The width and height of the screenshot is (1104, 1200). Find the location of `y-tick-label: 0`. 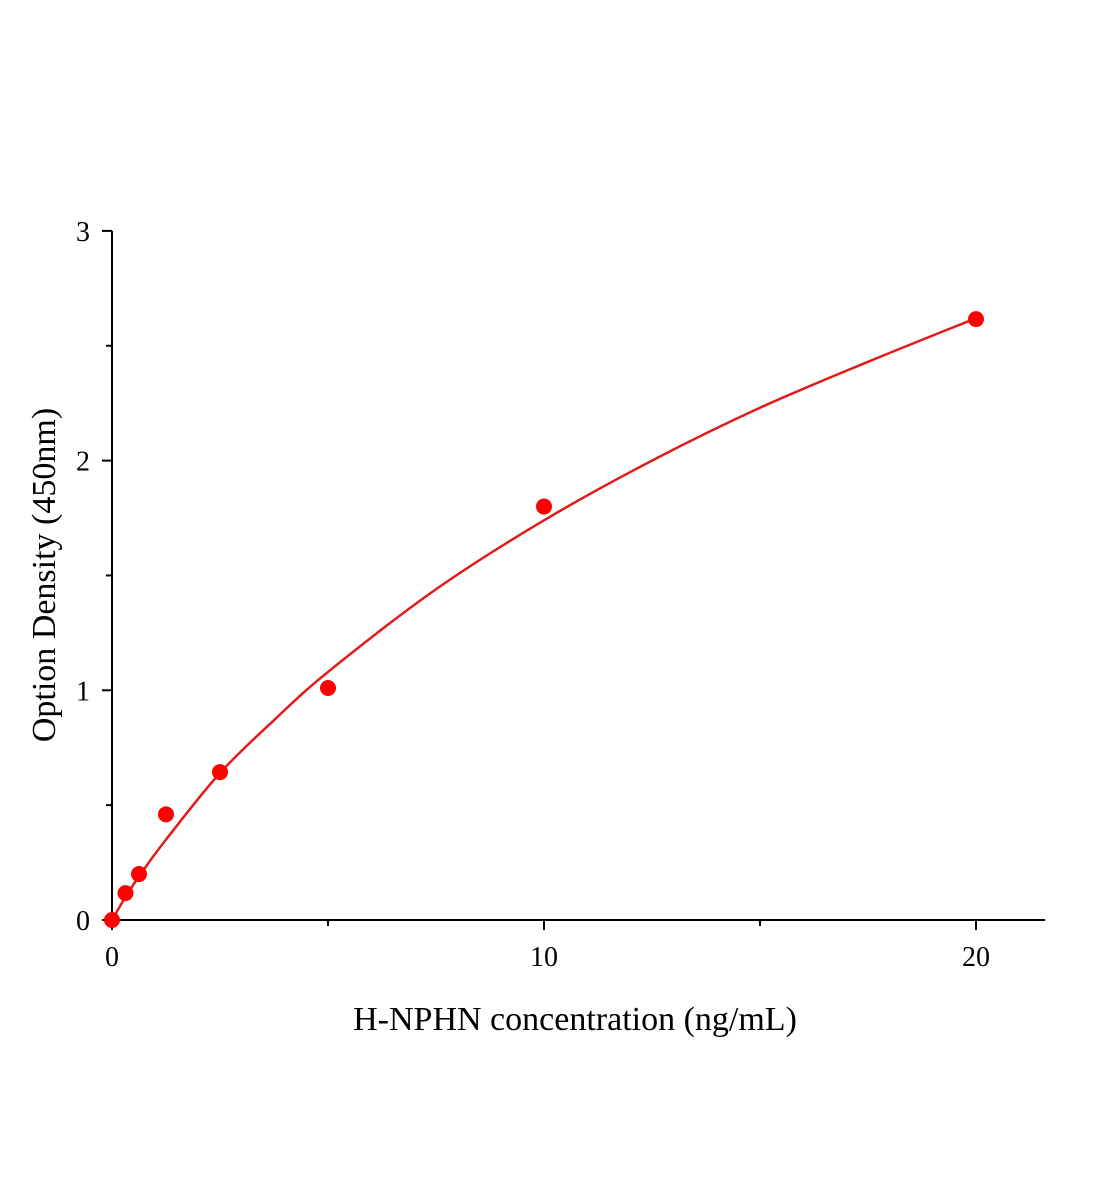

y-tick-label: 0 is located at coordinates (83, 921).